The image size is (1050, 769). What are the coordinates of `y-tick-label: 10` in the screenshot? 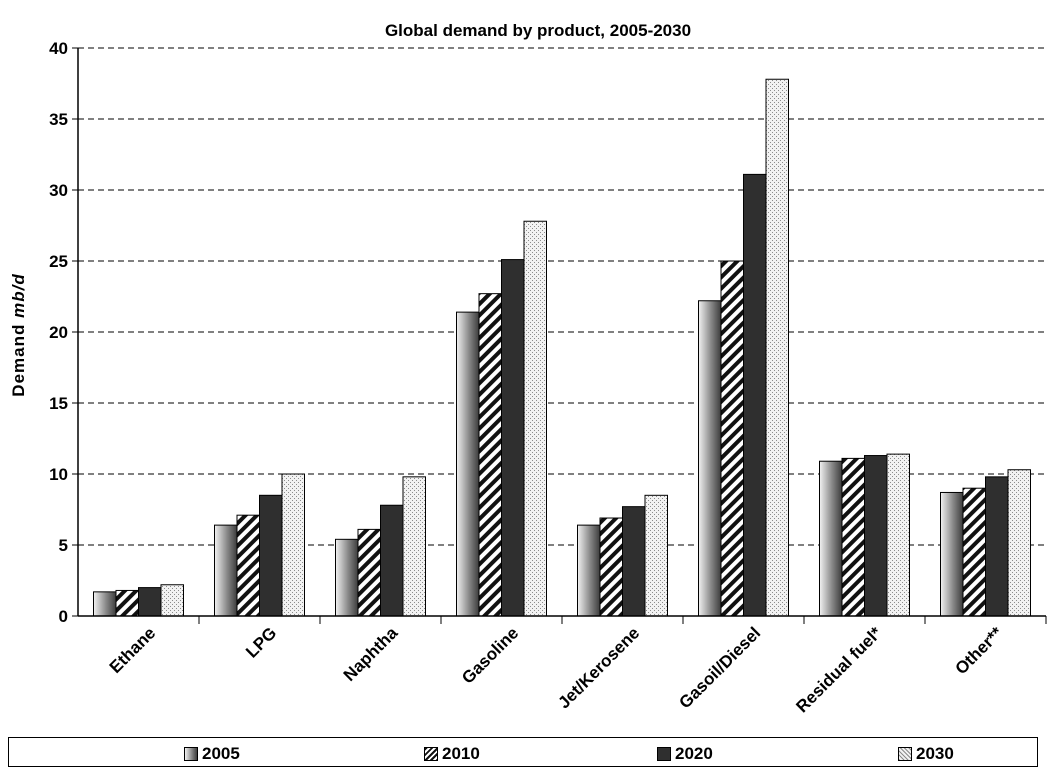 It's located at (58, 474).